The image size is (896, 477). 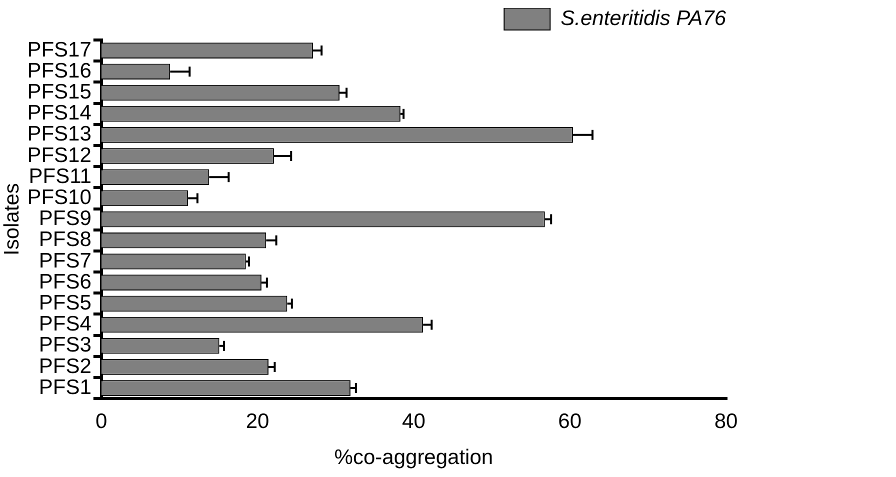 I want to click on y-tick-label: PFS6, so click(x=65, y=282).